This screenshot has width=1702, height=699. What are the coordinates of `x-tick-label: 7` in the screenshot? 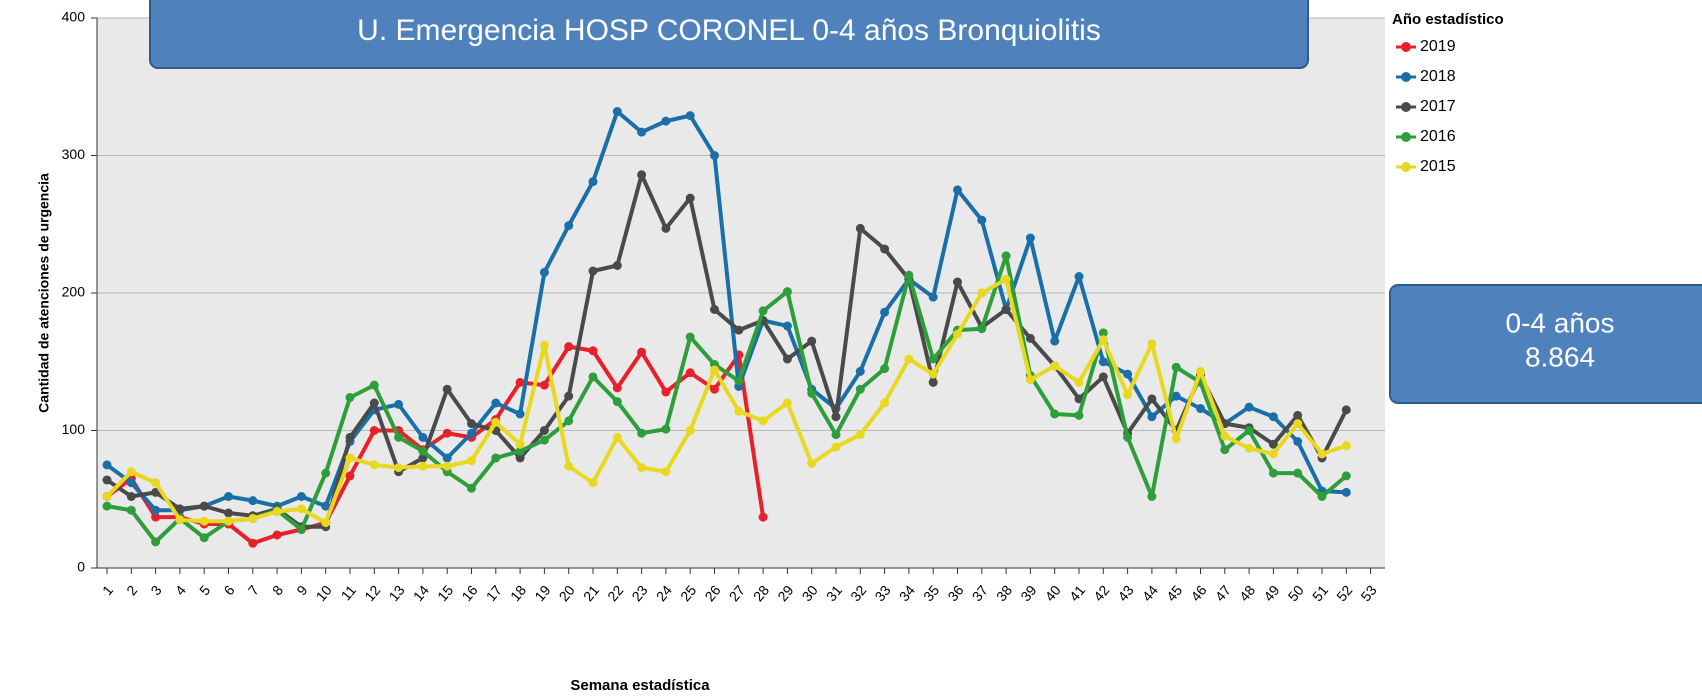 It's located at (253, 590).